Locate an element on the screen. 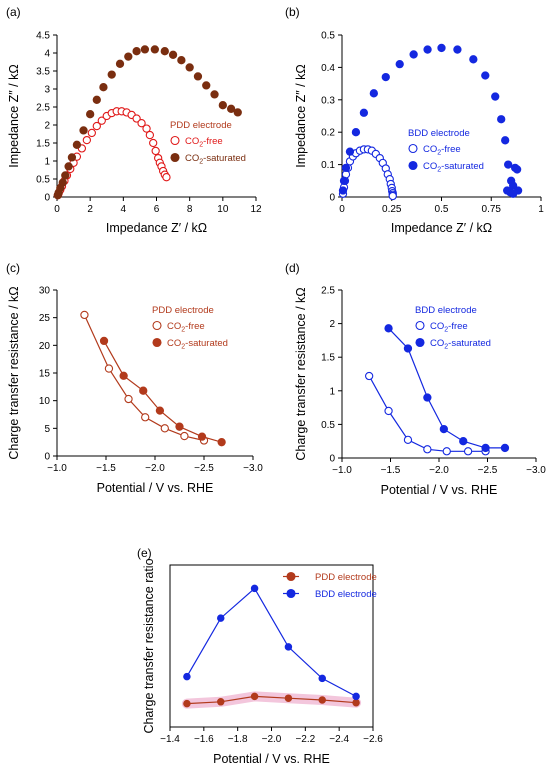 Image resolution: width=550 pixels, height=767 pixels. legend-entry: CO2-free is located at coordinates (204, 142).